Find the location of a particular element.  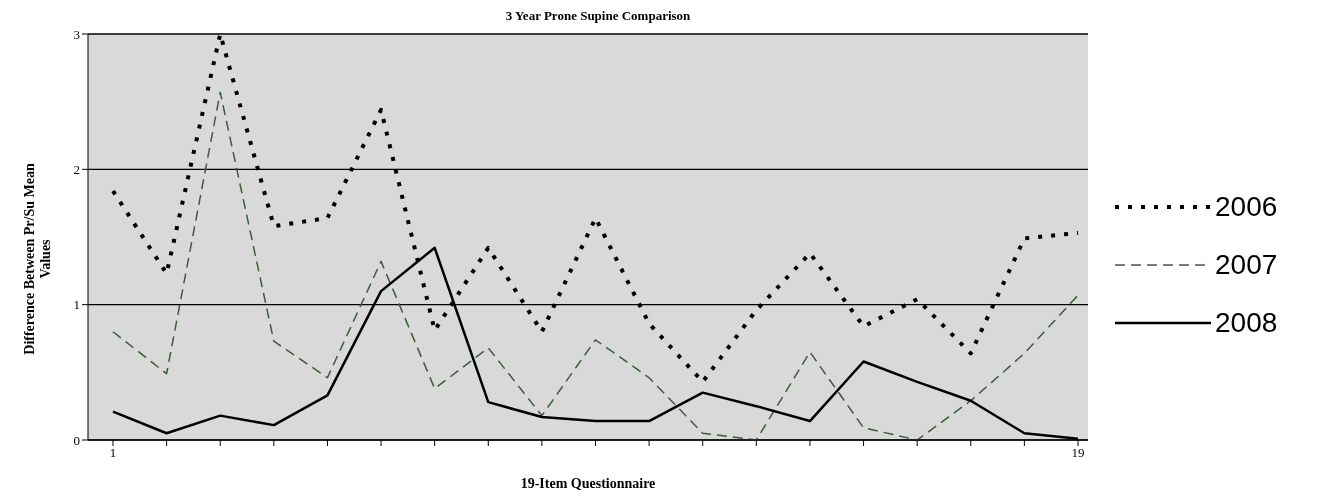

y-tick-label: 0 is located at coordinates (76, 440).